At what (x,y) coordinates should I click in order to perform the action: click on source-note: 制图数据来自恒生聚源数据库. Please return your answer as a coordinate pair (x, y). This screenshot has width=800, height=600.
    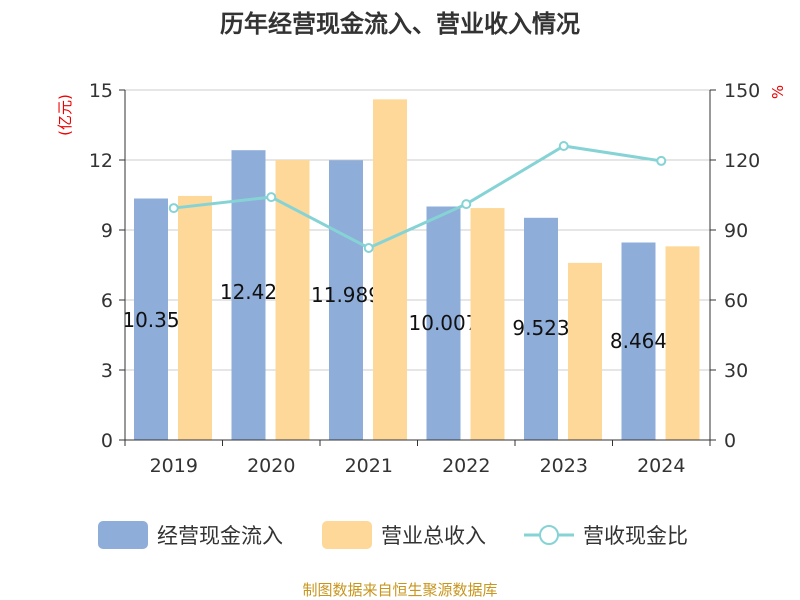
    Looking at the image, I should click on (399, 590).